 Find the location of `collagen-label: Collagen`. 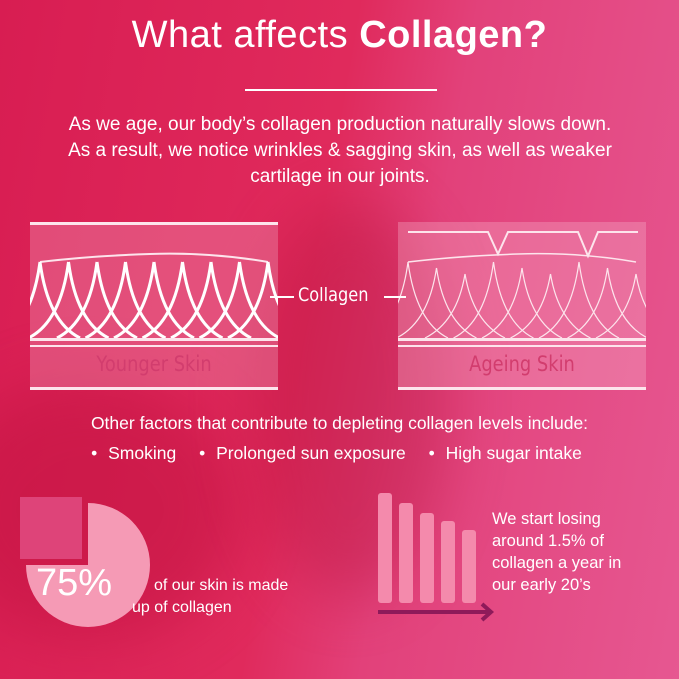

collagen-label: Collagen is located at coordinates (333, 295).